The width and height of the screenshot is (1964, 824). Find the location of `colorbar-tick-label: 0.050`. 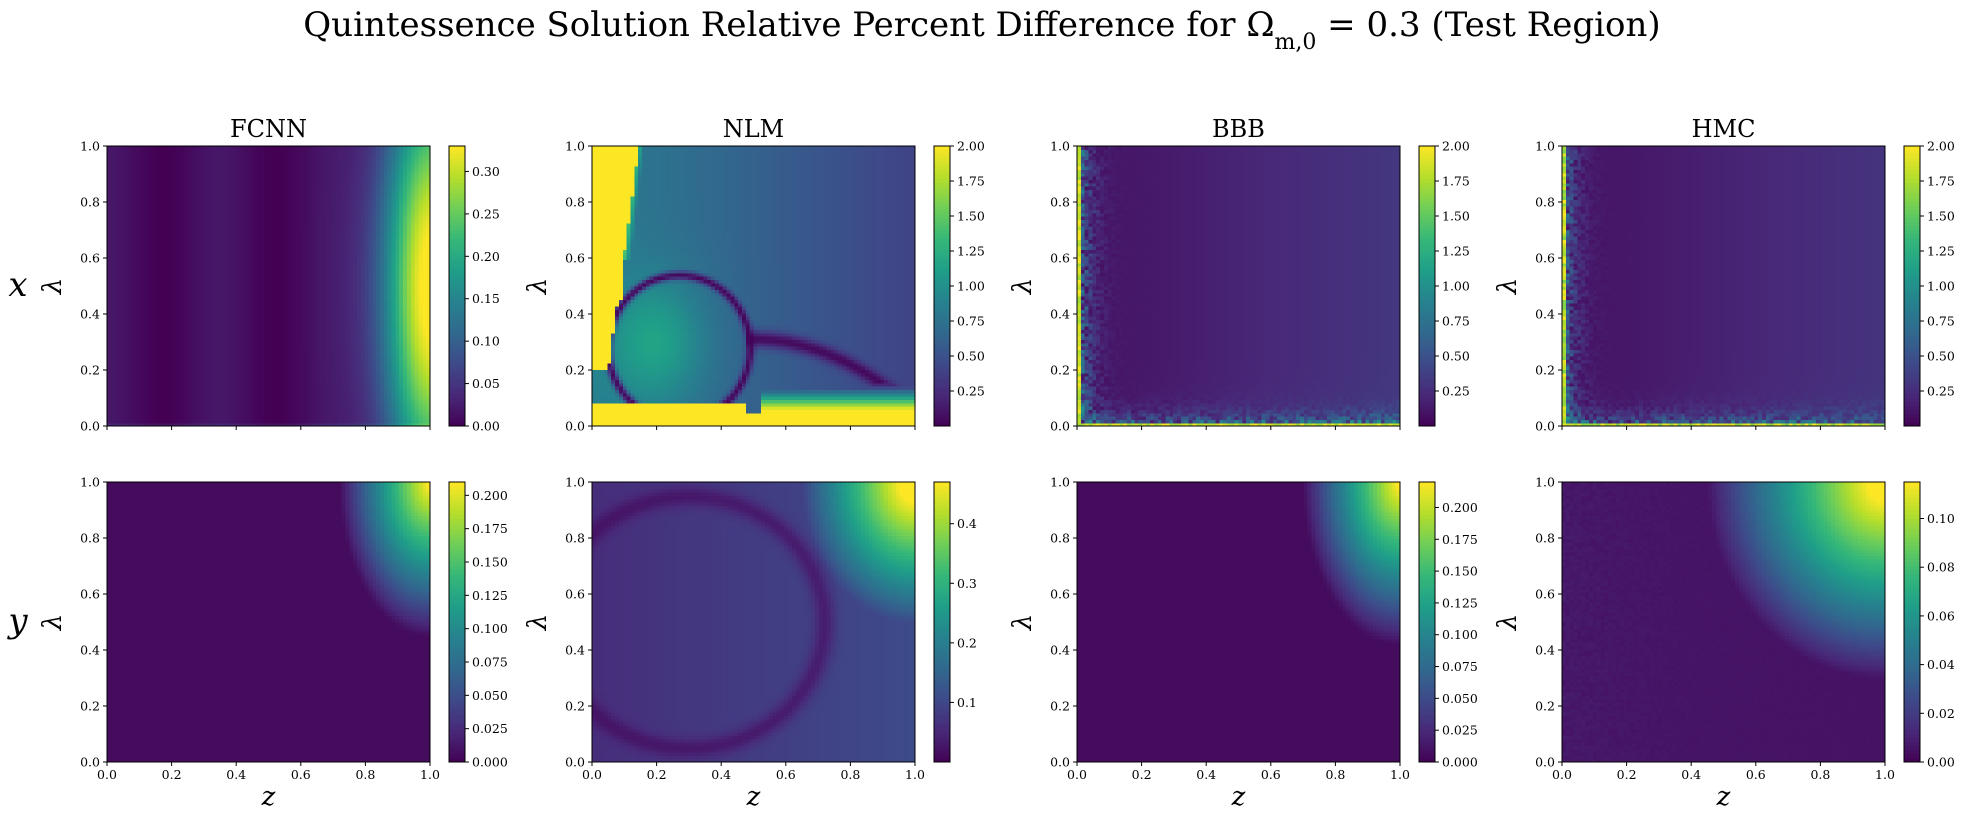

colorbar-tick-label: 0.050 is located at coordinates (490, 695).